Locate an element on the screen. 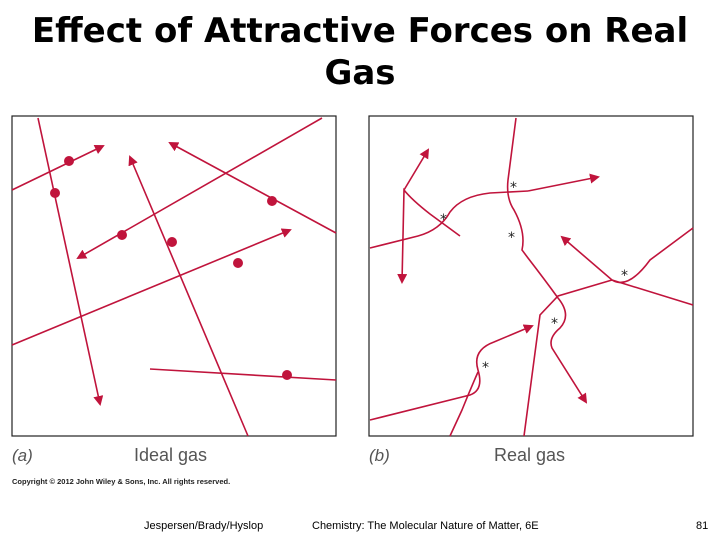 The height and width of the screenshot is (540, 720). page-number: 81 is located at coordinates (702, 526).